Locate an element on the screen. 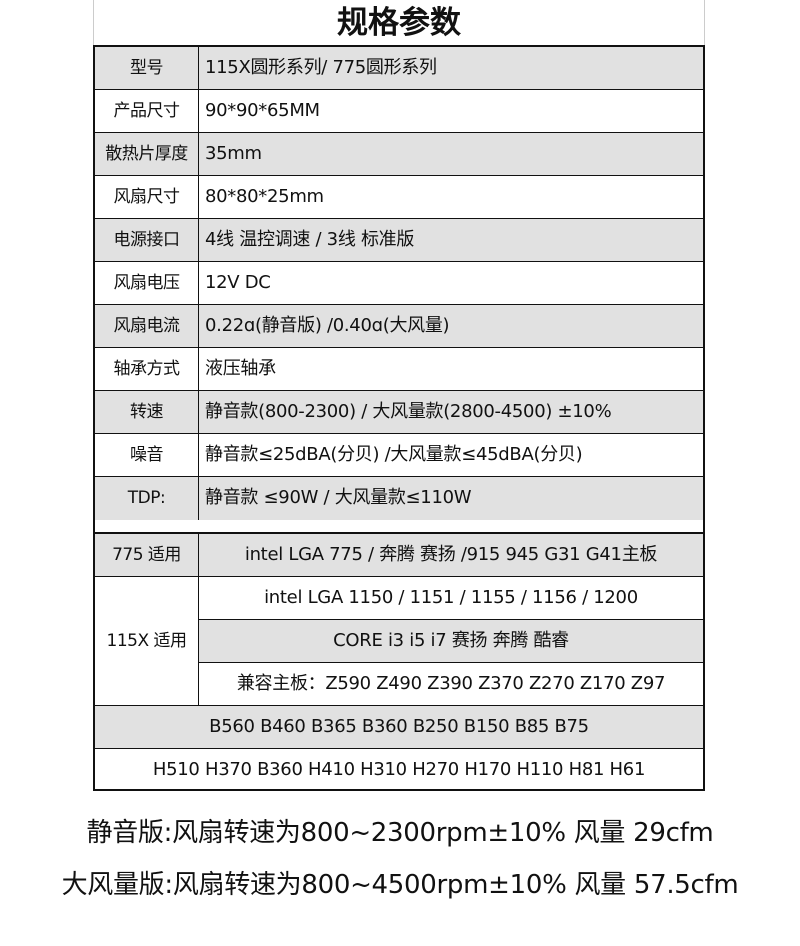 The width and height of the screenshot is (800, 946). compat-row-z-boards: 兼容主板：Z590 Z490 Z390 Z370 Z270 Z170 Z97 is located at coordinates (451, 684).